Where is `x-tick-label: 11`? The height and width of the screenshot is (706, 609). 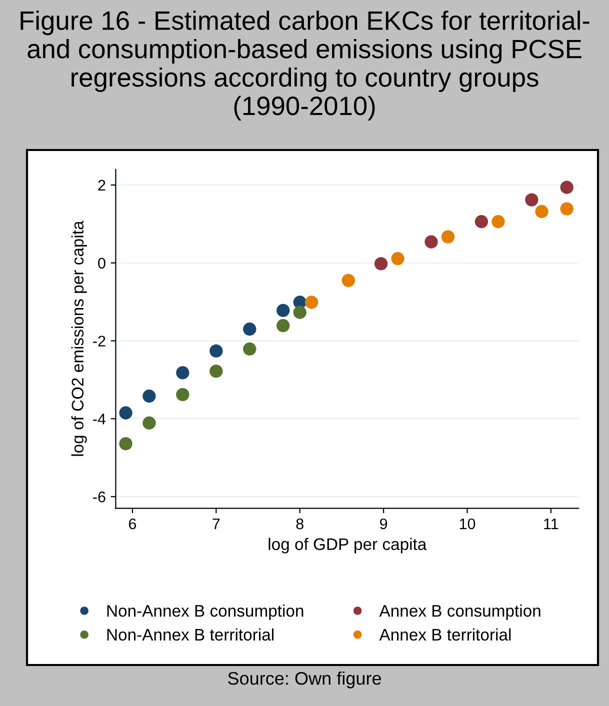 x-tick-label: 11 is located at coordinates (551, 524).